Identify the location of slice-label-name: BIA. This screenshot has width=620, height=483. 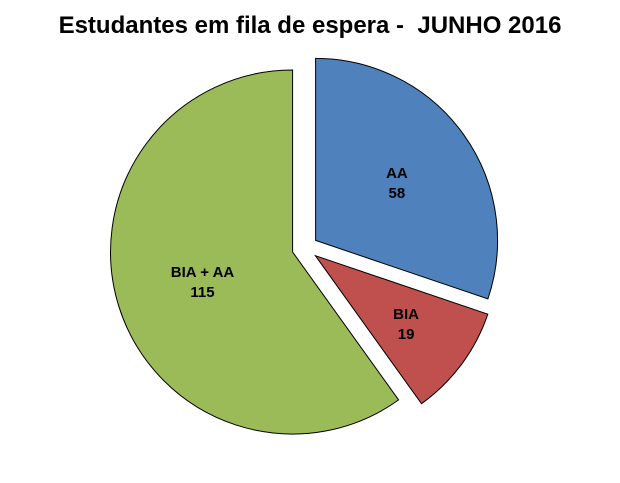
(406, 314).